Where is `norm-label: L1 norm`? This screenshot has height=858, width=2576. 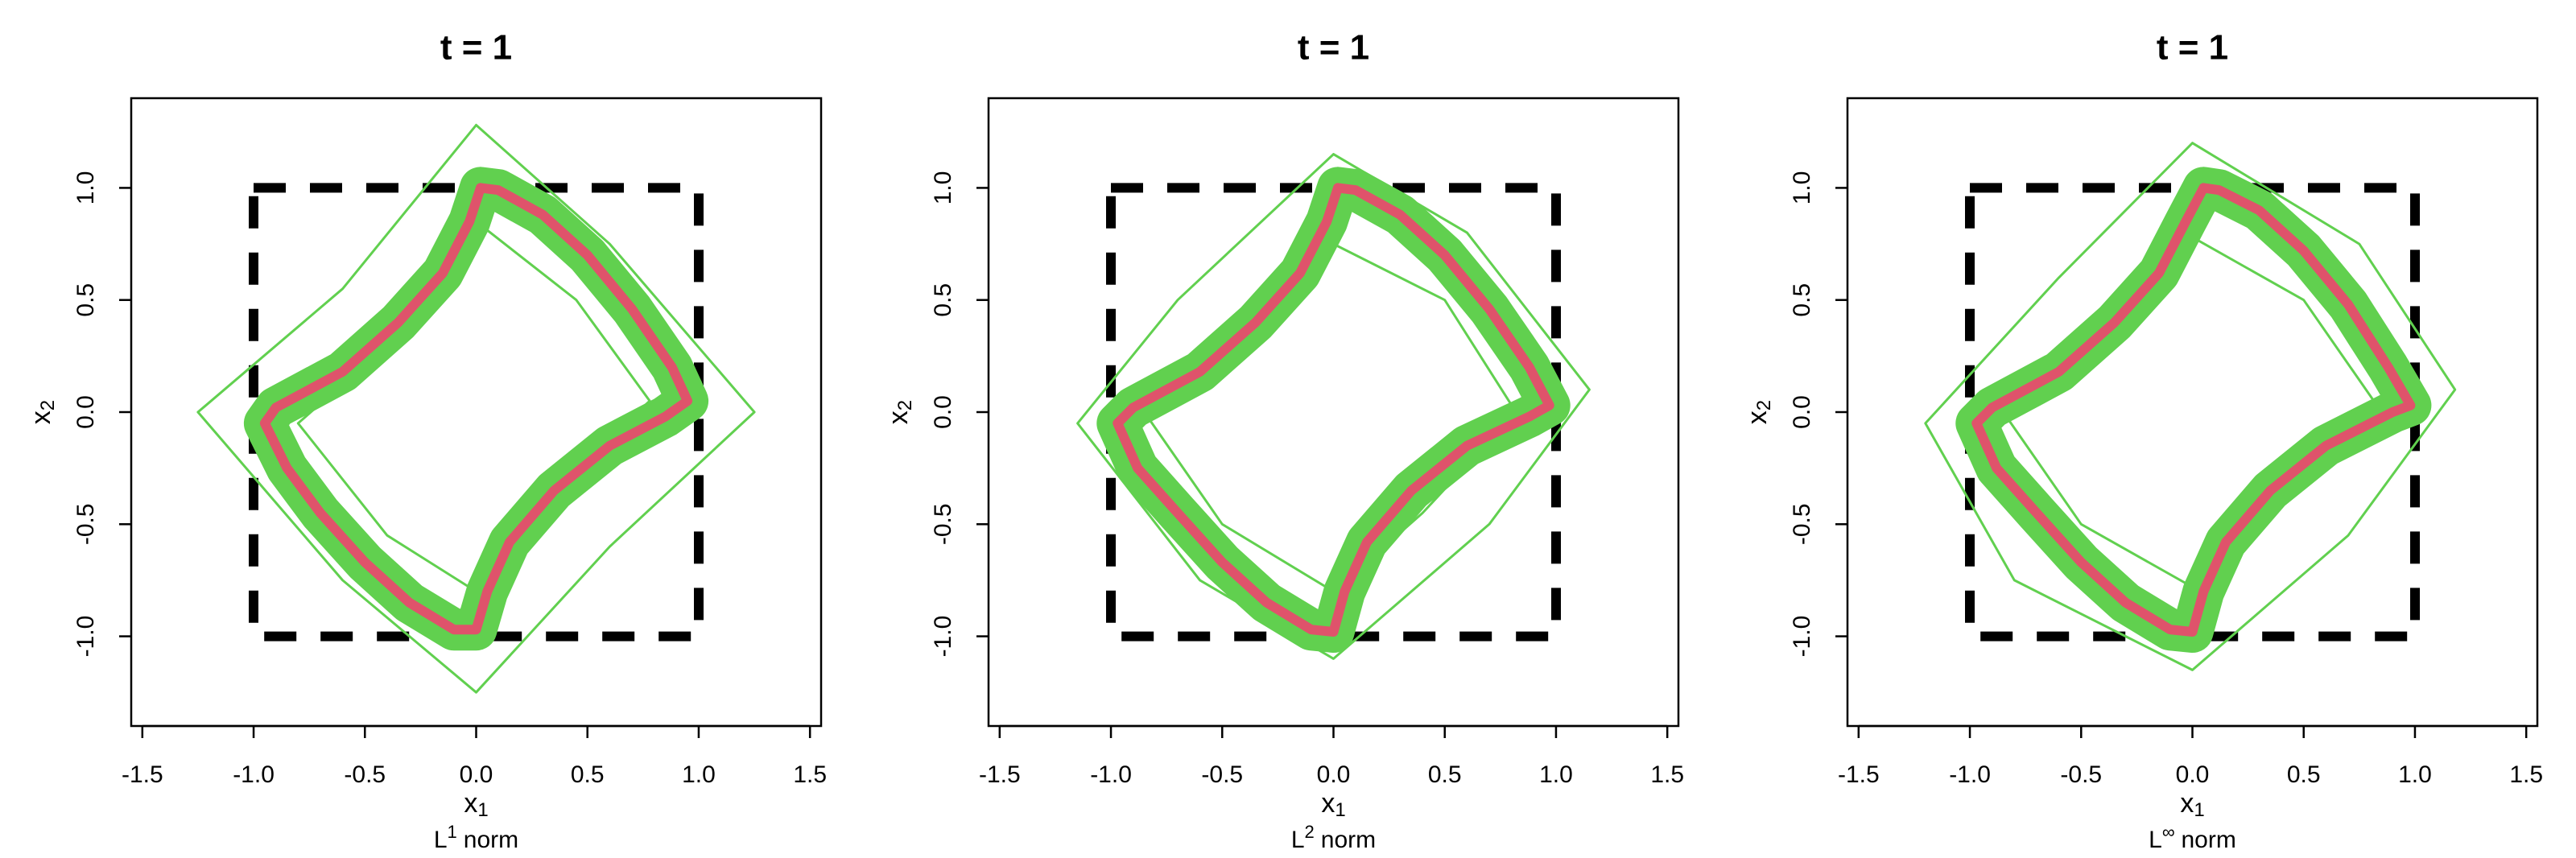
norm-label: L1 norm is located at coordinates (476, 837).